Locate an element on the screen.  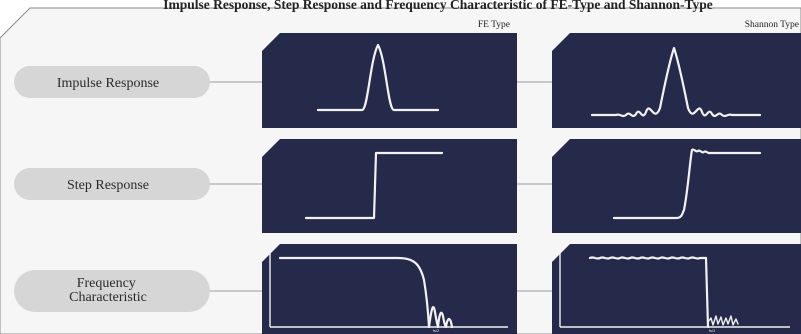
freq-tick-fe: fs/2 is located at coordinates (436, 330).